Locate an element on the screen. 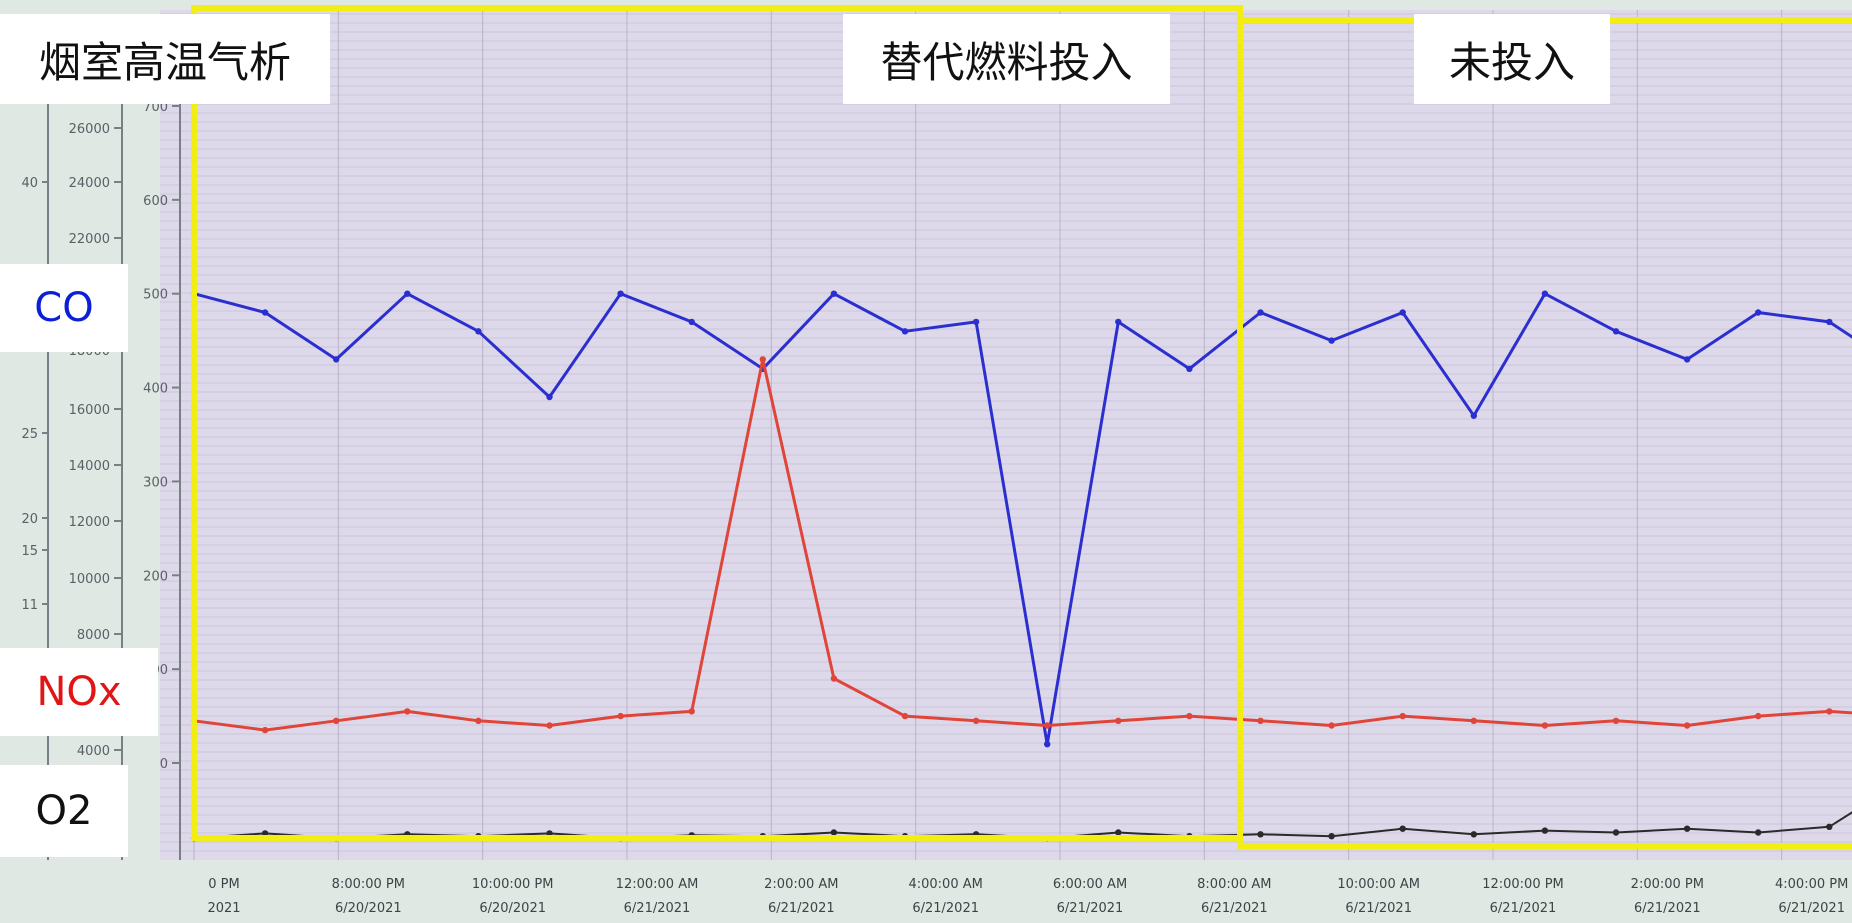 The height and width of the screenshot is (923, 1852). x-tick-date: 2021 is located at coordinates (223, 908).